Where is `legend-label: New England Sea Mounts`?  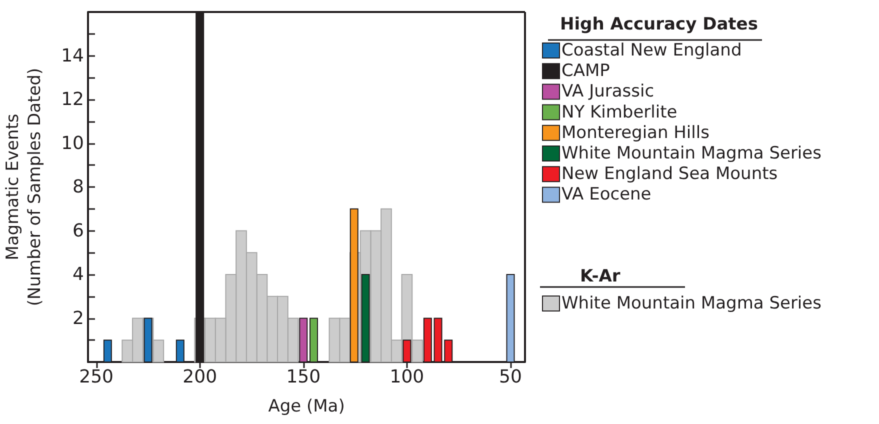 legend-label: New England Sea Mounts is located at coordinates (670, 174).